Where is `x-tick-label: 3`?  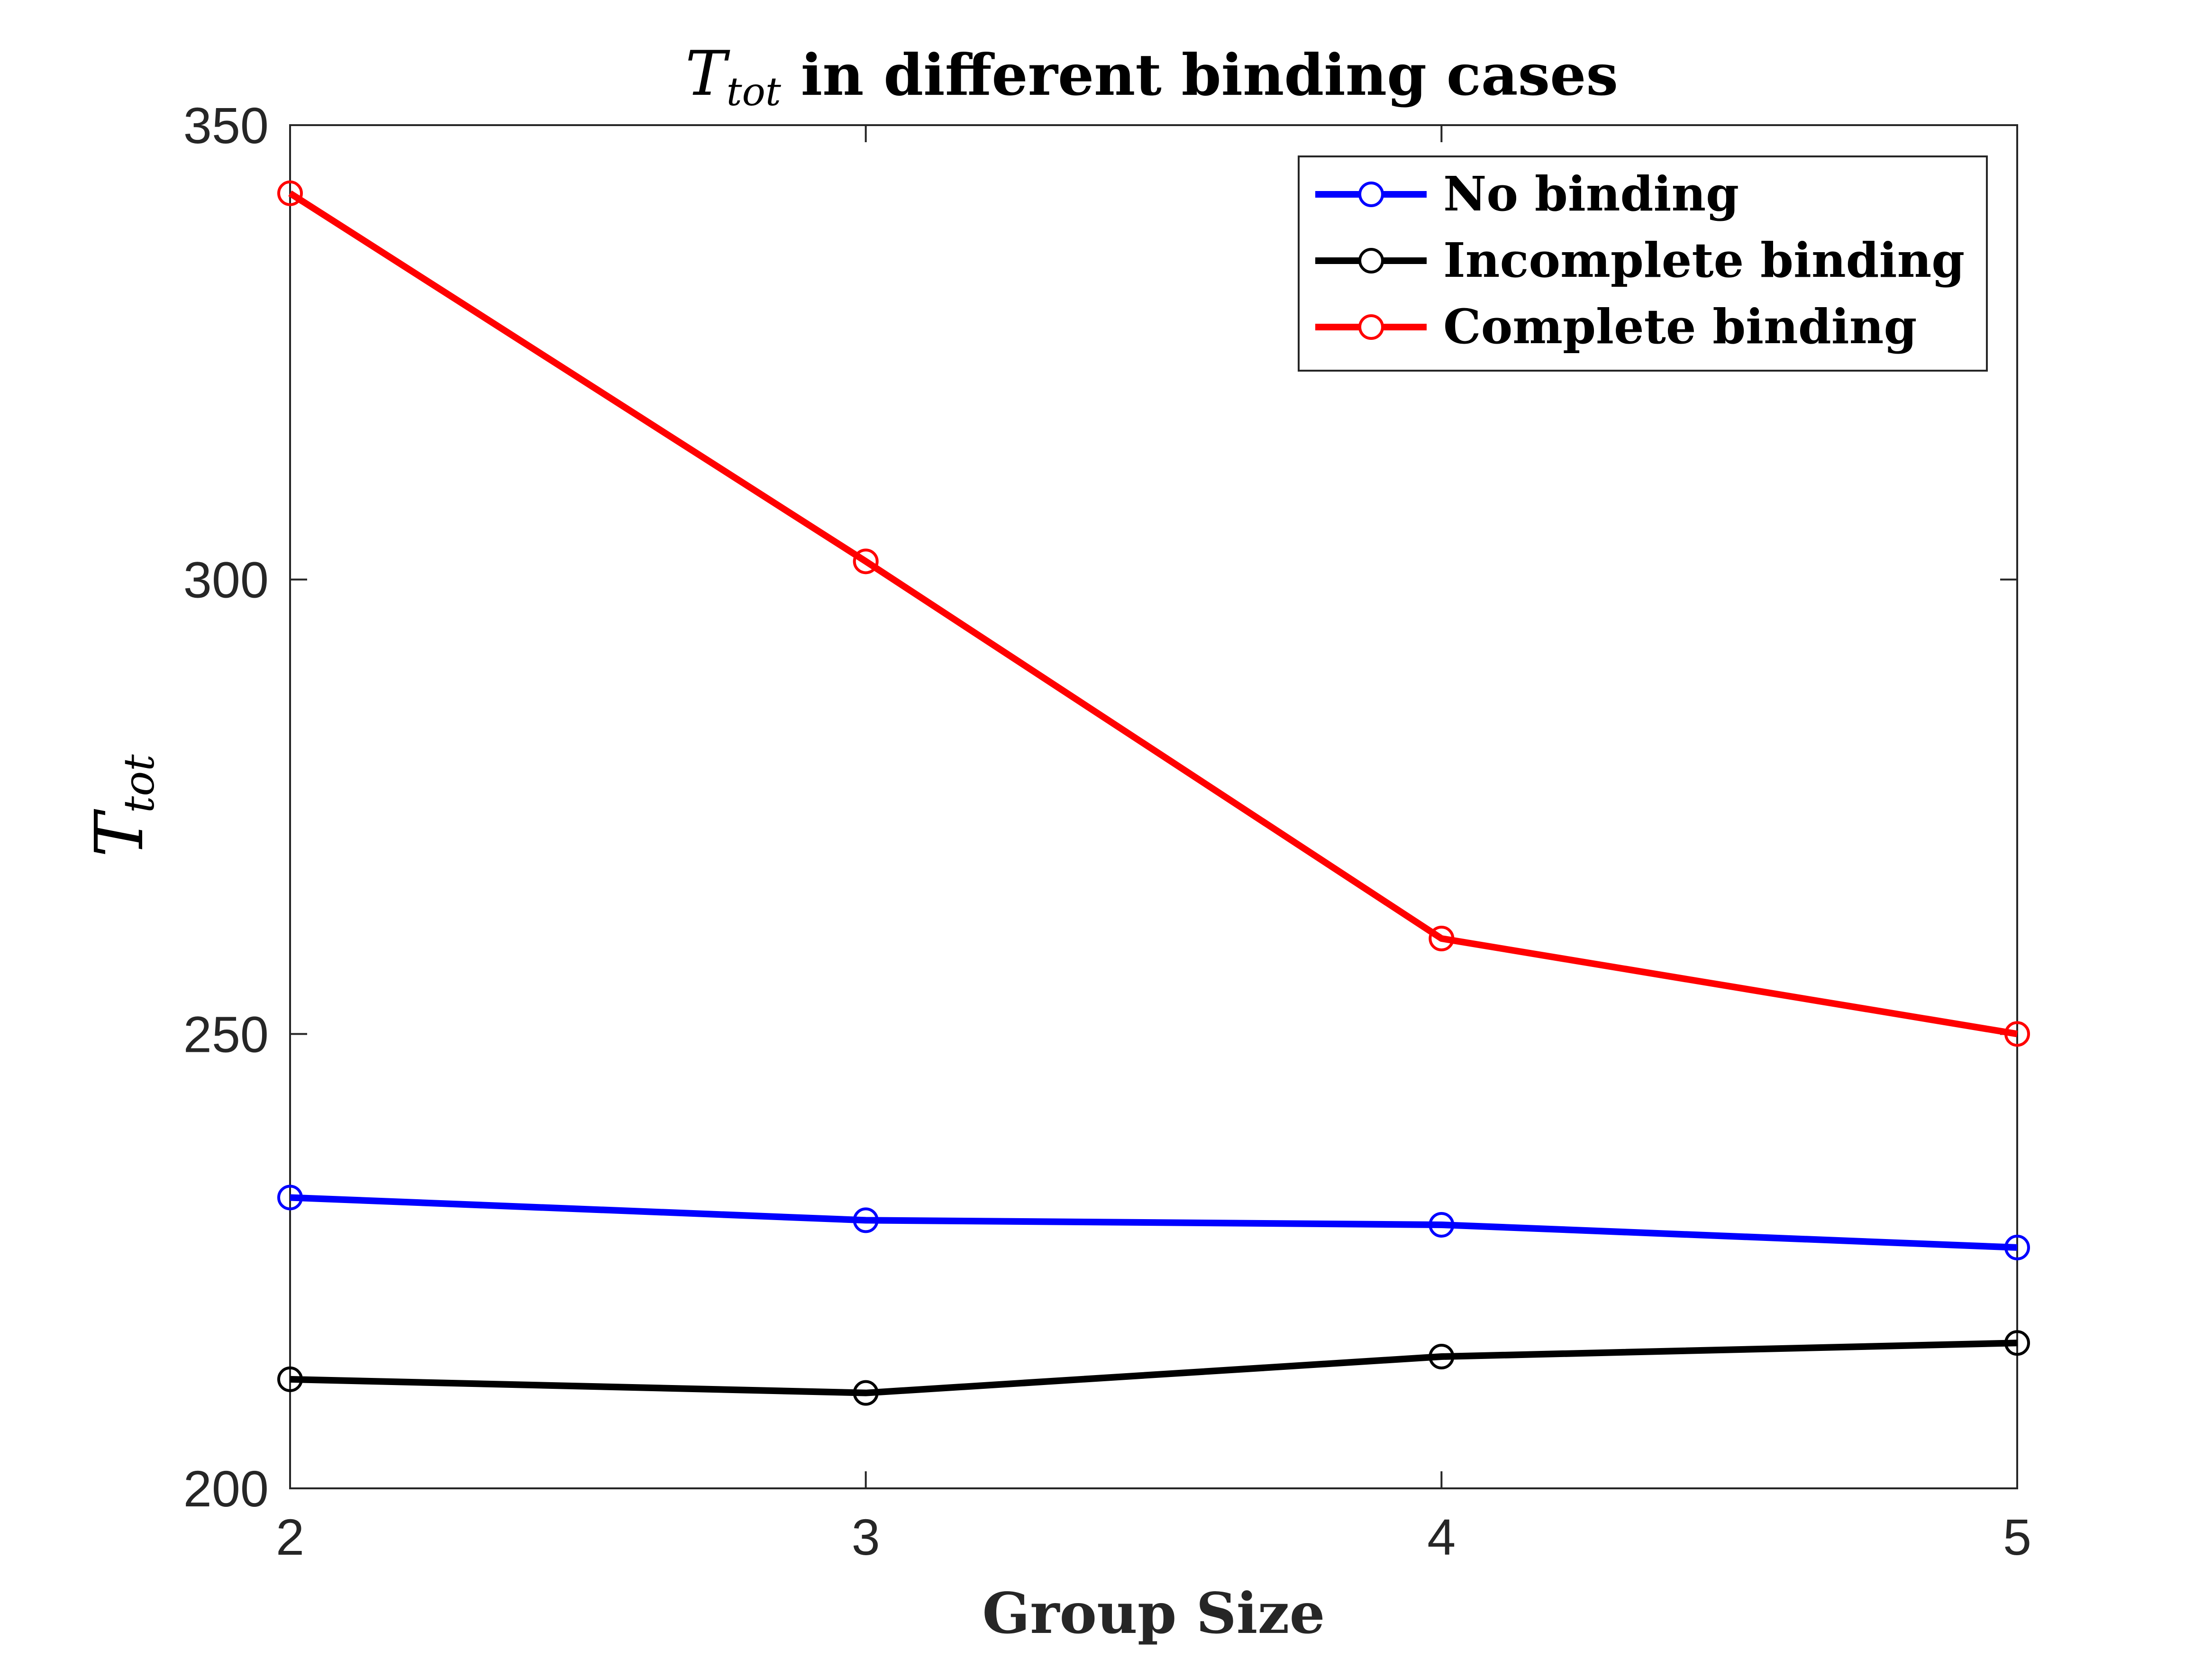 x-tick-label: 3 is located at coordinates (866, 1537).